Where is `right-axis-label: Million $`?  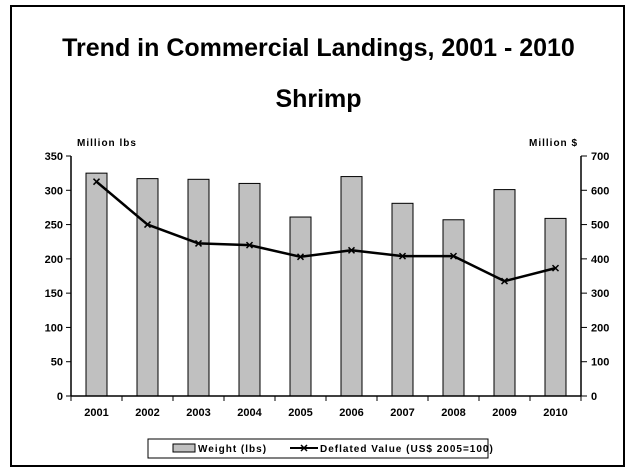
right-axis-label: Million $ is located at coordinates (553, 143).